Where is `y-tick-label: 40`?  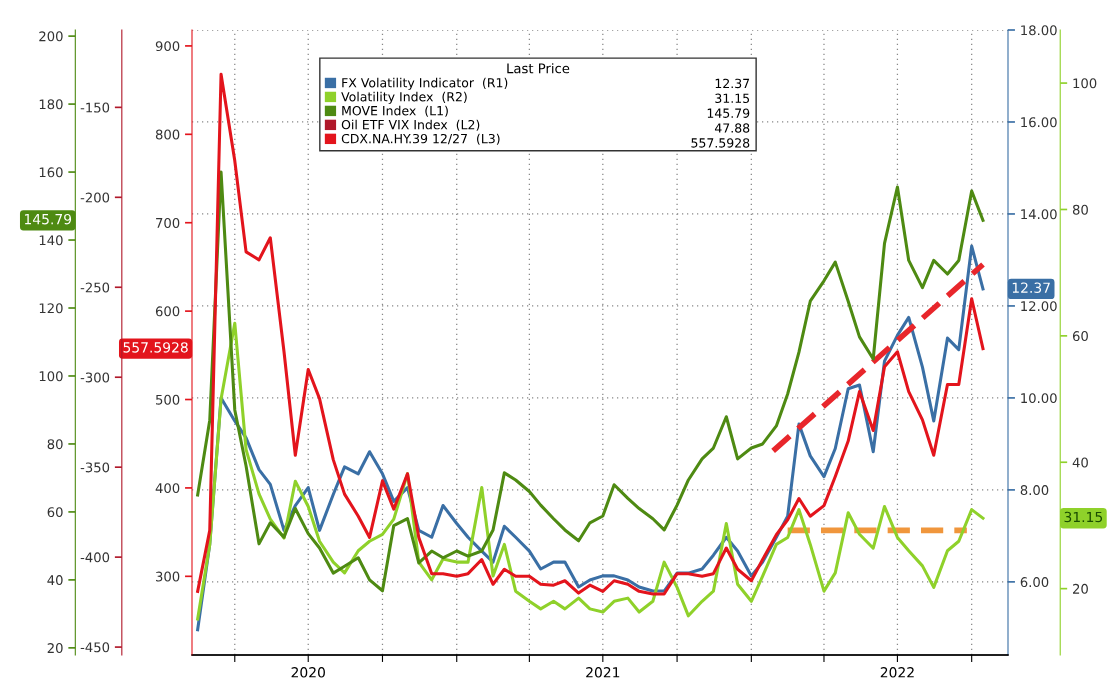 y-tick-label: 40 is located at coordinates (55, 580).